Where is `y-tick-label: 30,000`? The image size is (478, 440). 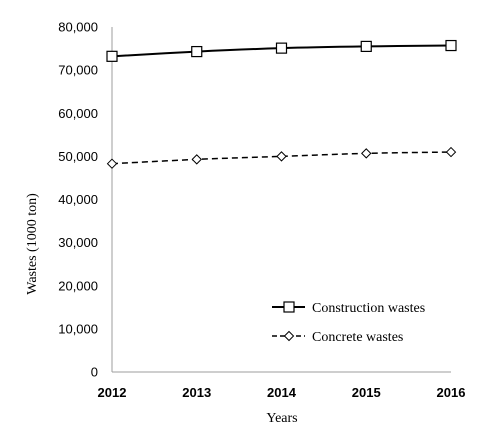 y-tick-label: 30,000 is located at coordinates (78, 242).